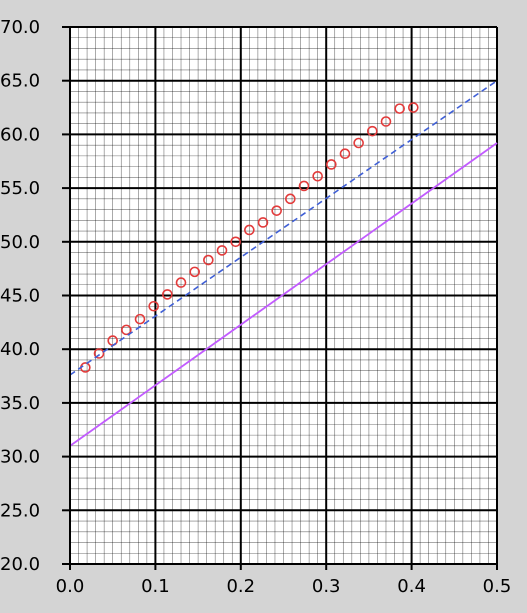 Image resolution: width=527 pixels, height=613 pixels. I want to click on y-tick-label: 65.0, so click(20, 81).